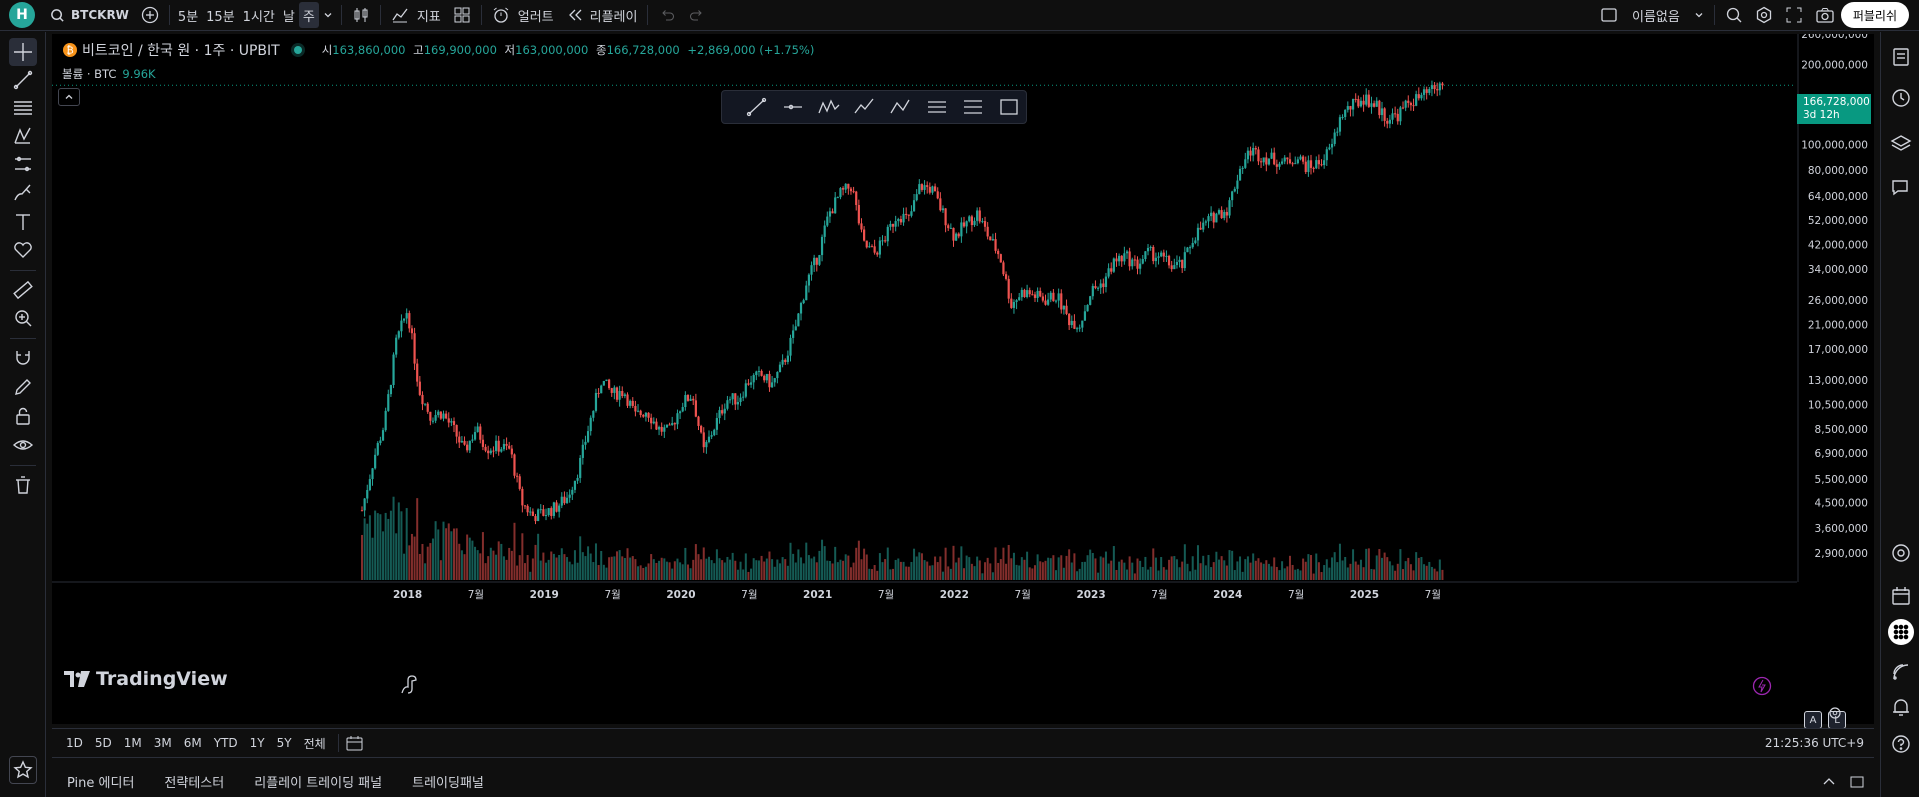 The image size is (1919, 797). I want to click on settings-button, so click(1764, 15).